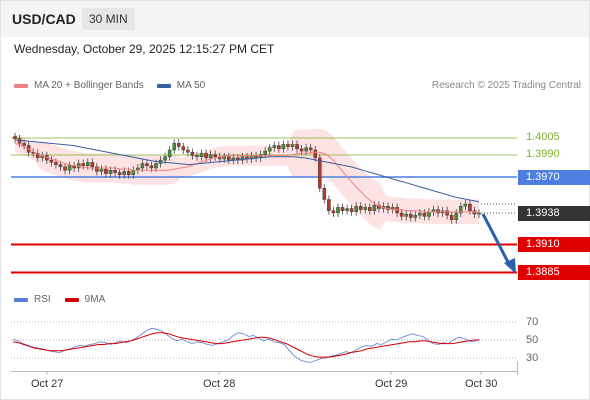 This screenshot has height=400, width=590. What do you see at coordinates (108, 19) in the screenshot?
I see `timeframe-badge: 30 MIN` at bounding box center [108, 19].